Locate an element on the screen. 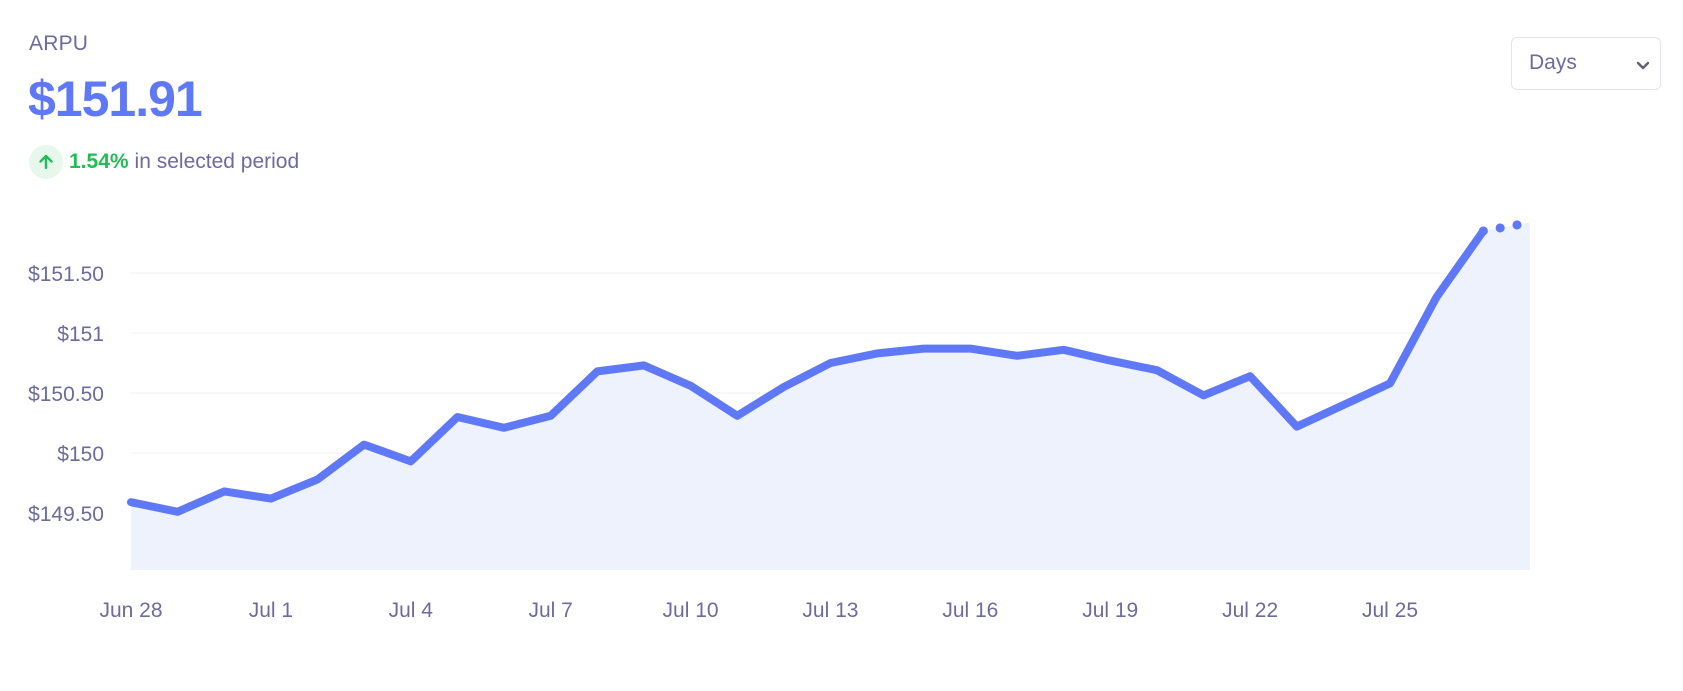  period-select-value: Days is located at coordinates (1553, 62).